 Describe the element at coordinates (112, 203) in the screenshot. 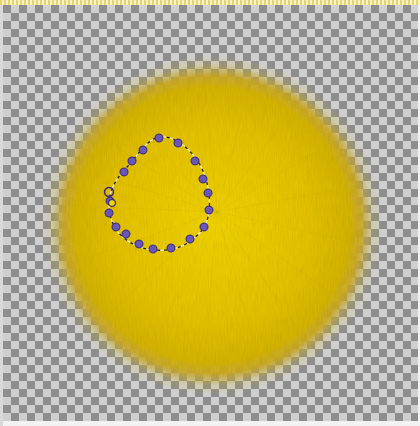

I see `path-end-node` at that location.